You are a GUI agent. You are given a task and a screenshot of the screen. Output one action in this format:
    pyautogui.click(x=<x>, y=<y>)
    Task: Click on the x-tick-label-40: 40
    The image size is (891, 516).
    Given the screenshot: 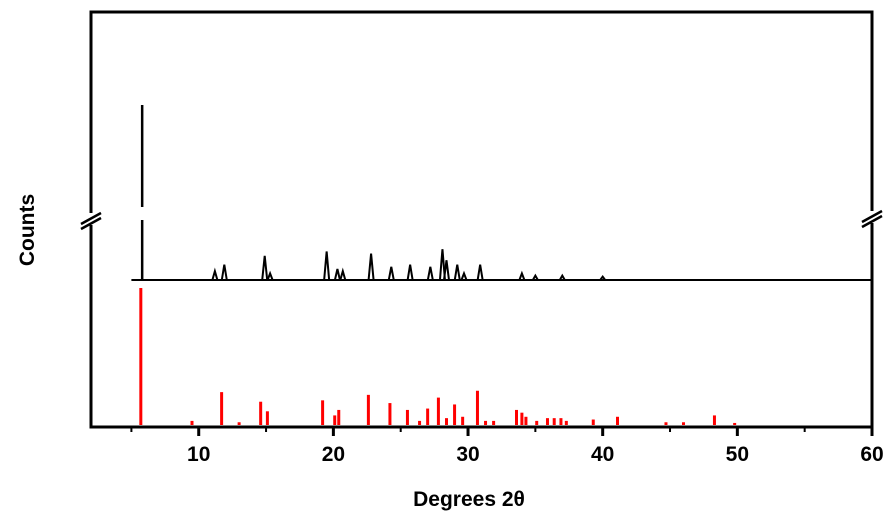 What is the action you would take?
    pyautogui.click(x=602, y=454)
    